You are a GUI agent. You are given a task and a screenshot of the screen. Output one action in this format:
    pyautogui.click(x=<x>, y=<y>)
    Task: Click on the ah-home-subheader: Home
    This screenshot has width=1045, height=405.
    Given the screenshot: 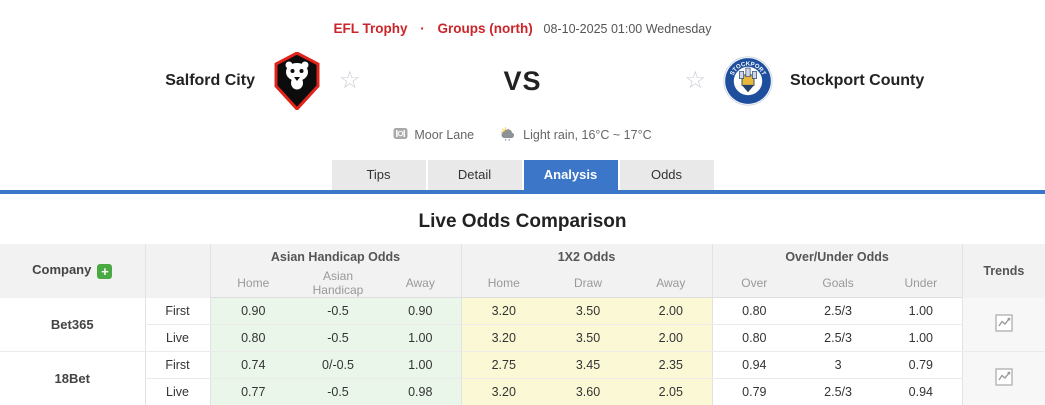 What is the action you would take?
    pyautogui.click(x=252, y=283)
    